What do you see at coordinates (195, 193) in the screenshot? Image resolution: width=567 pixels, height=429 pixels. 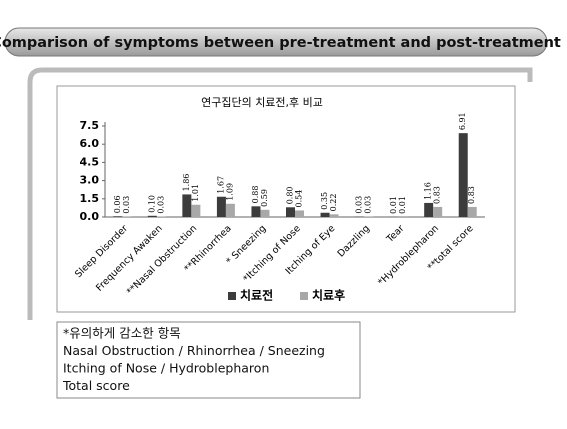 I see `value-label: 1.01` at bounding box center [195, 193].